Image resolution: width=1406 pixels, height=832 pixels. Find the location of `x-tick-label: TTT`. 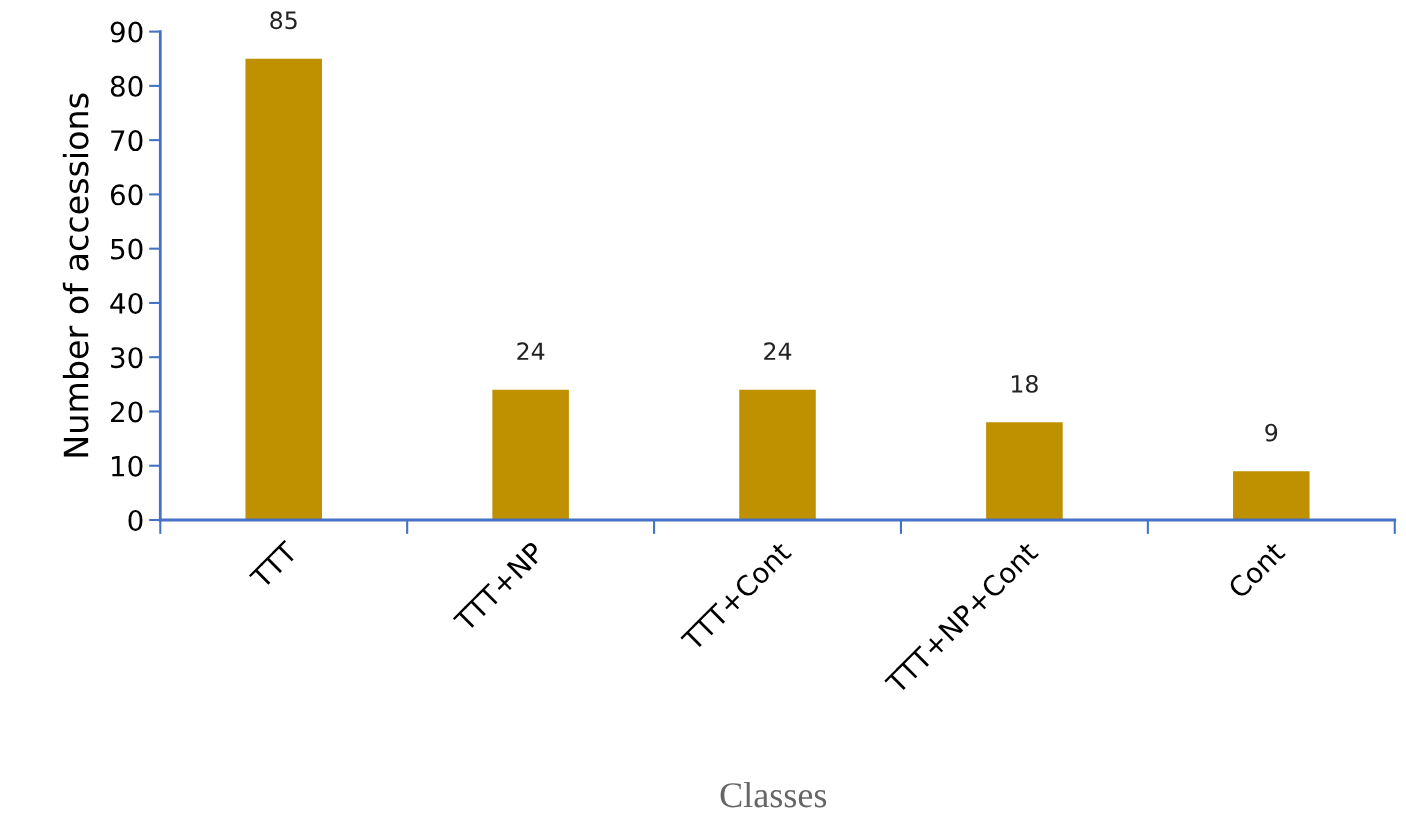

x-tick-label: TTT is located at coordinates (273, 564).